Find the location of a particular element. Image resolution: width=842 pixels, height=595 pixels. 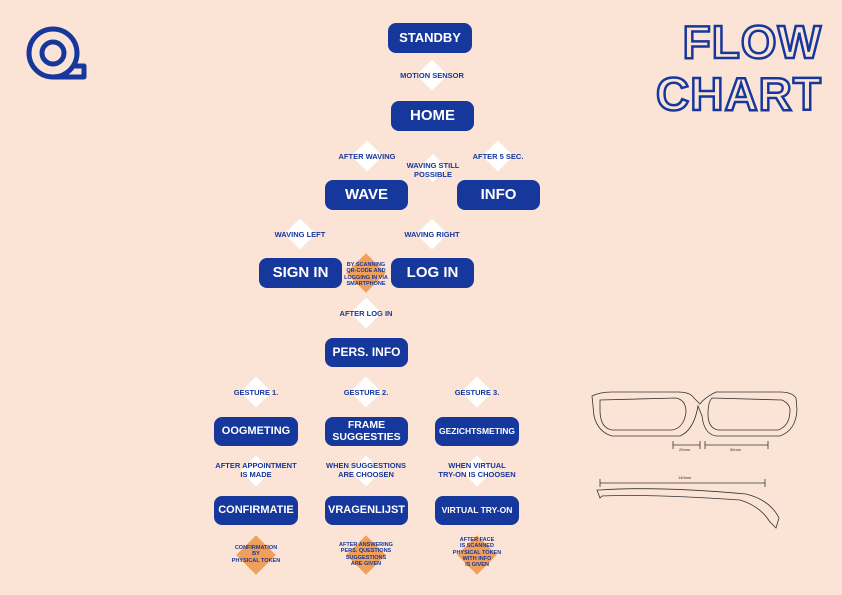

diamond-motion-sensor is located at coordinates (432, 75).